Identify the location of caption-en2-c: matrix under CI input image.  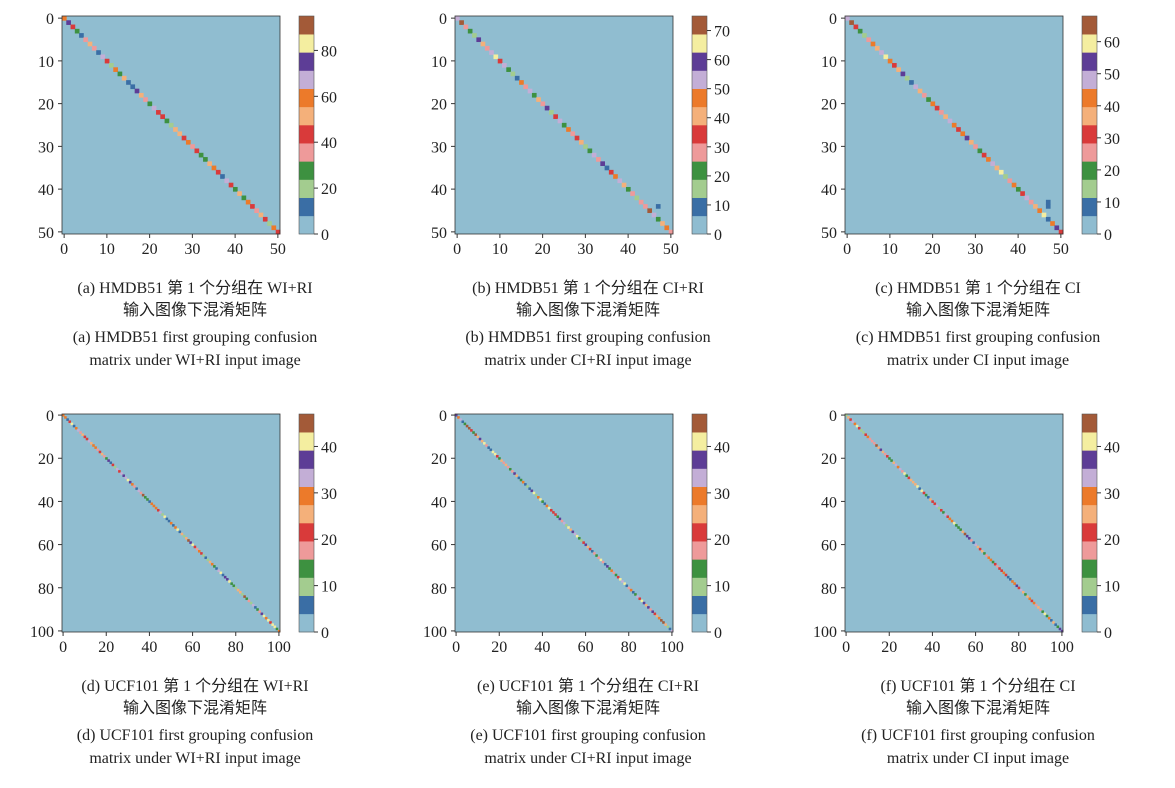
(978, 360).